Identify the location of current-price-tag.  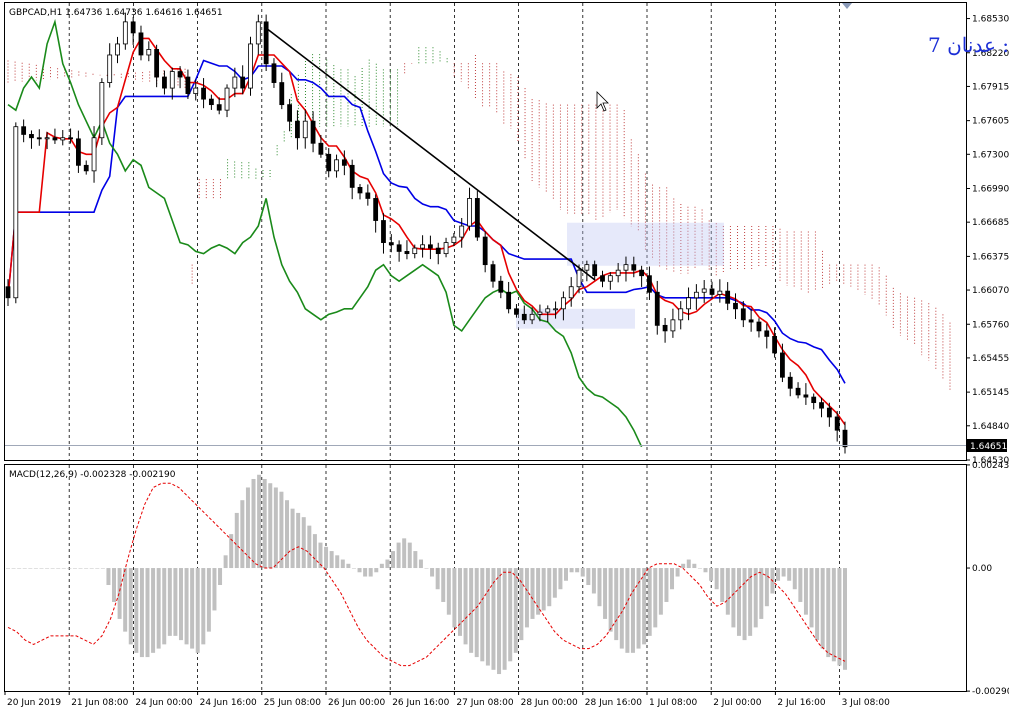
(987, 445).